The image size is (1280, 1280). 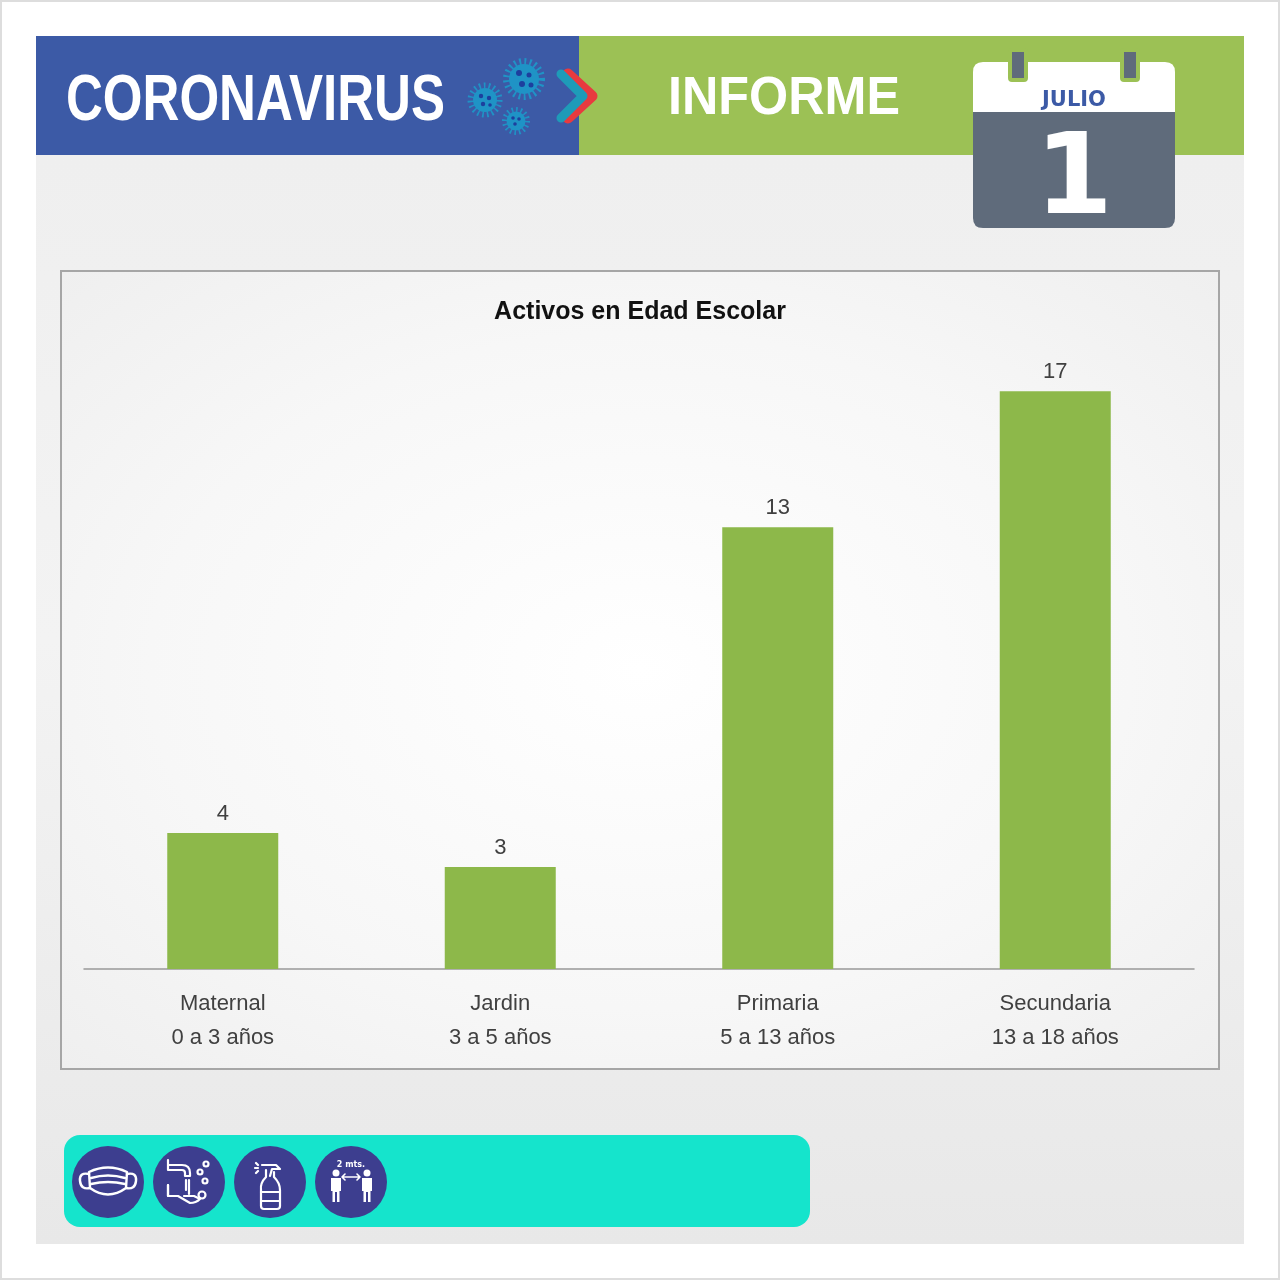 What do you see at coordinates (500, 1019) in the screenshot?
I see `x-tick-label: Jardin 3 a 5 años` at bounding box center [500, 1019].